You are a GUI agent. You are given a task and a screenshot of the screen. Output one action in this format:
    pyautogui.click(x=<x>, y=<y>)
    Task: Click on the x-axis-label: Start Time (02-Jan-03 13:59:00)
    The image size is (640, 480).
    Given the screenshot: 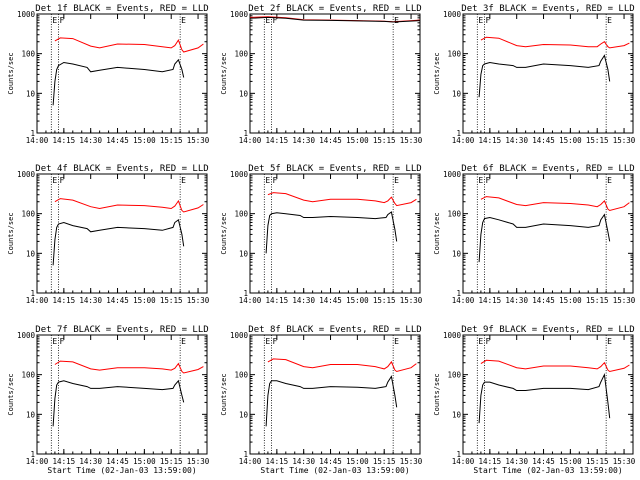 What is the action you would take?
    pyautogui.click(x=121, y=470)
    